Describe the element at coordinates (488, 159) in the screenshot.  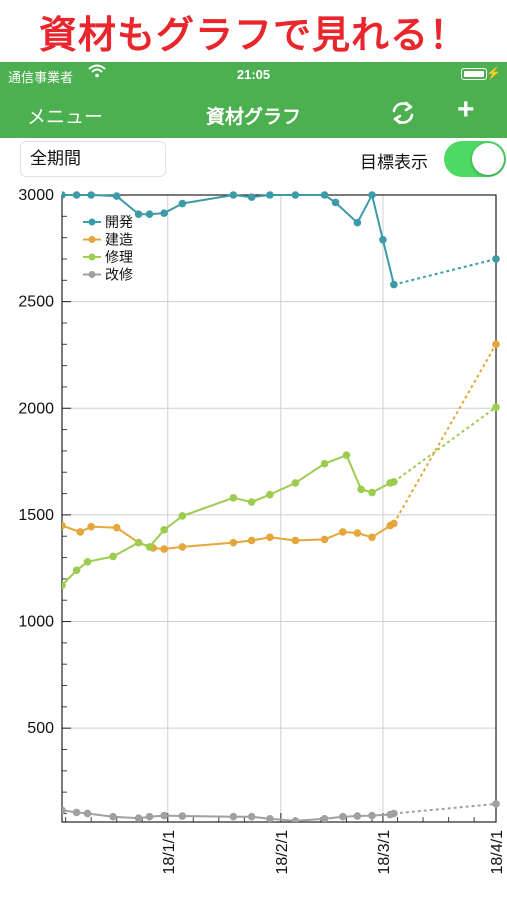
I see `toggle-knob` at that location.